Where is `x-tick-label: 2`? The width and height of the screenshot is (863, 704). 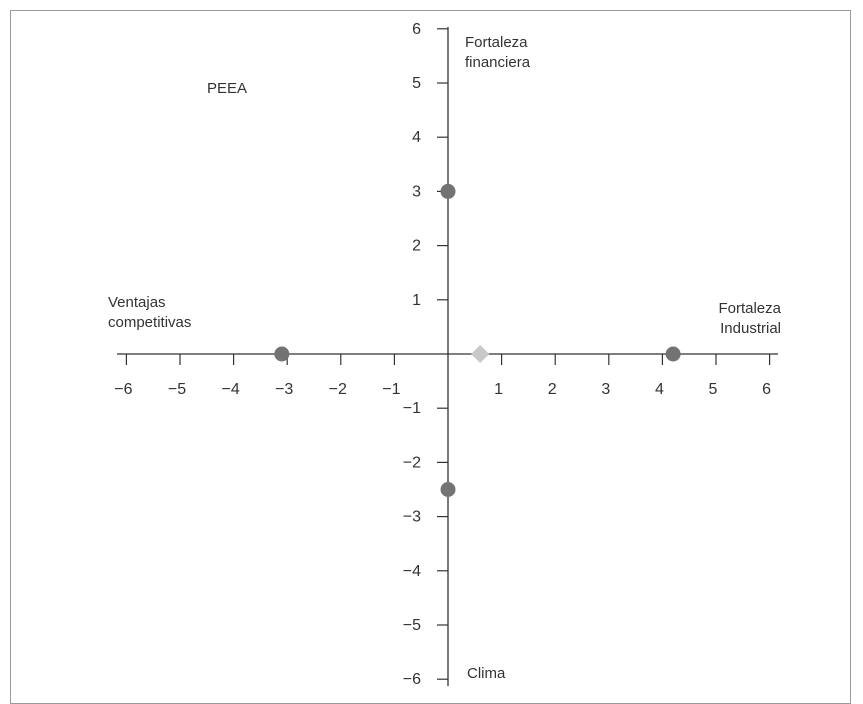 x-tick-label: 2 is located at coordinates (552, 389).